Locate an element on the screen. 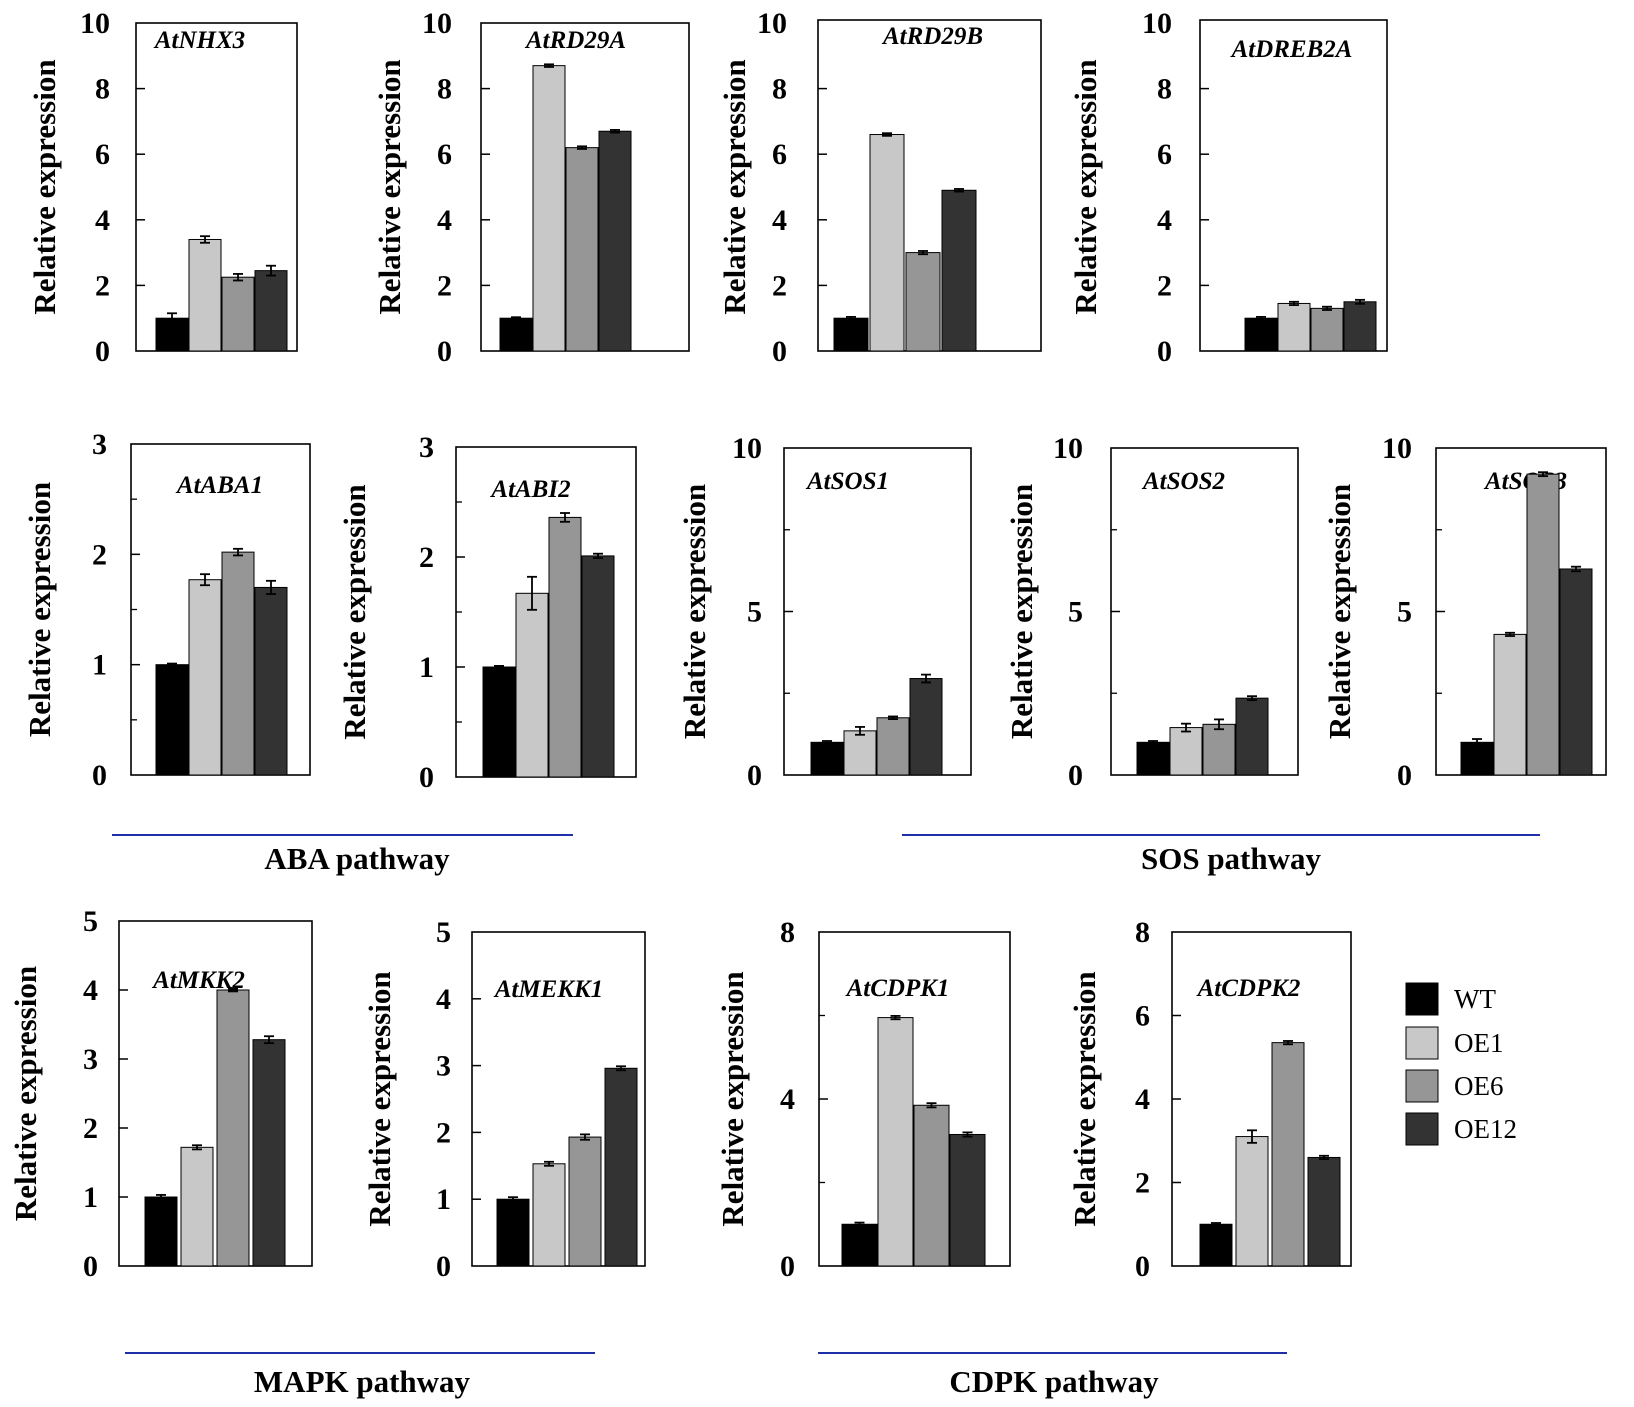  chart-atsos3: 0 5 10 Relative expression is located at coordinates (1457, 612).